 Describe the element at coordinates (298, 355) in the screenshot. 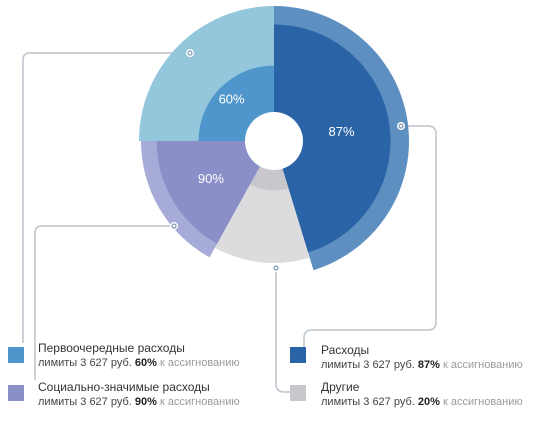

I see `legend-swatch-expenses` at that location.